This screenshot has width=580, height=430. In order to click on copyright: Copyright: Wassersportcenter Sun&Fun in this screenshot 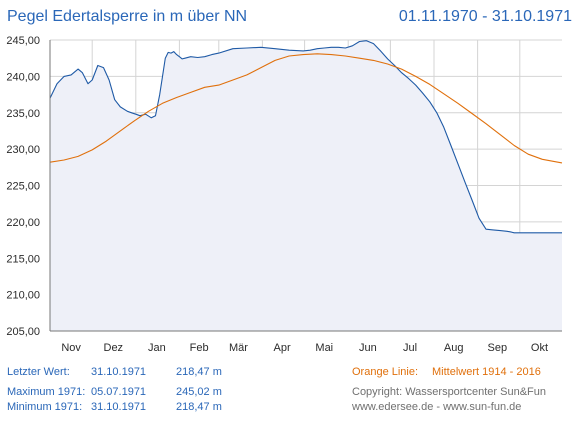, I will do `click(449, 392)`.